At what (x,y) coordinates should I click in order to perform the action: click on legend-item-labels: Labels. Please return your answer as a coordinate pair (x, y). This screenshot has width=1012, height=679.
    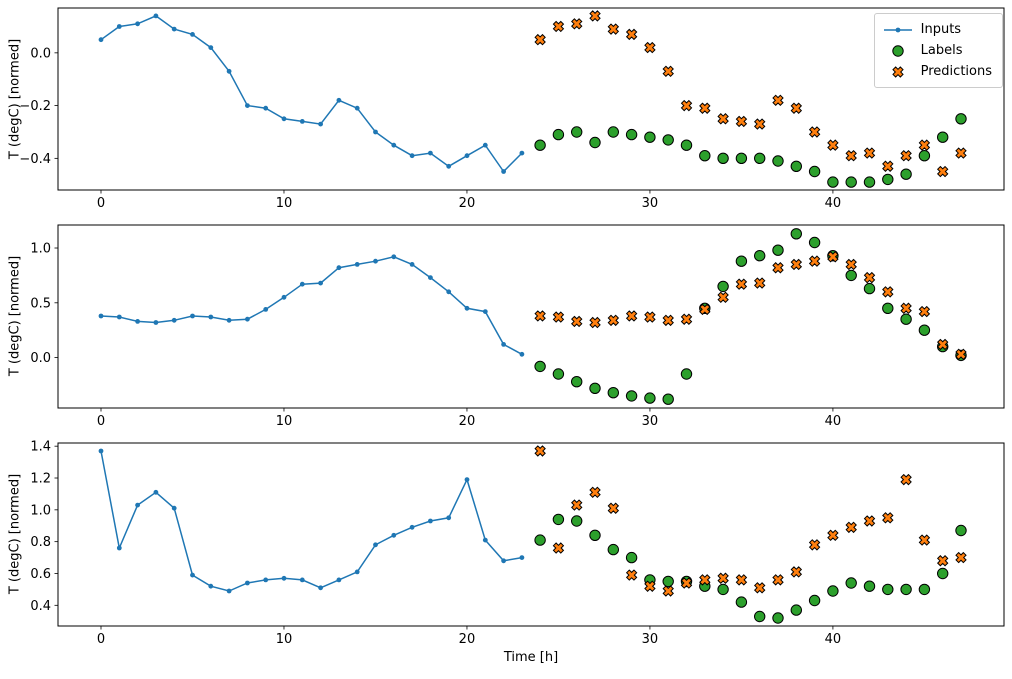
    Looking at the image, I should click on (937, 50).